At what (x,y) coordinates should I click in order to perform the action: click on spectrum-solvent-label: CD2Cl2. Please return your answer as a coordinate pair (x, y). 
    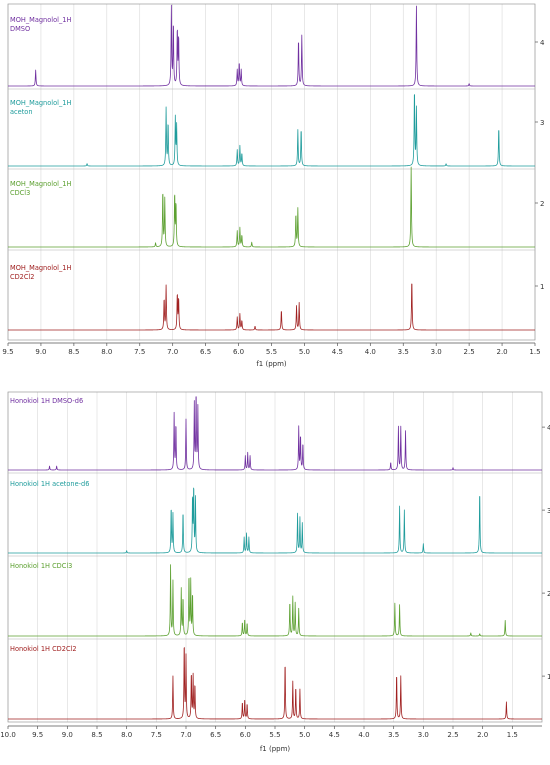
    Looking at the image, I should click on (22, 277).